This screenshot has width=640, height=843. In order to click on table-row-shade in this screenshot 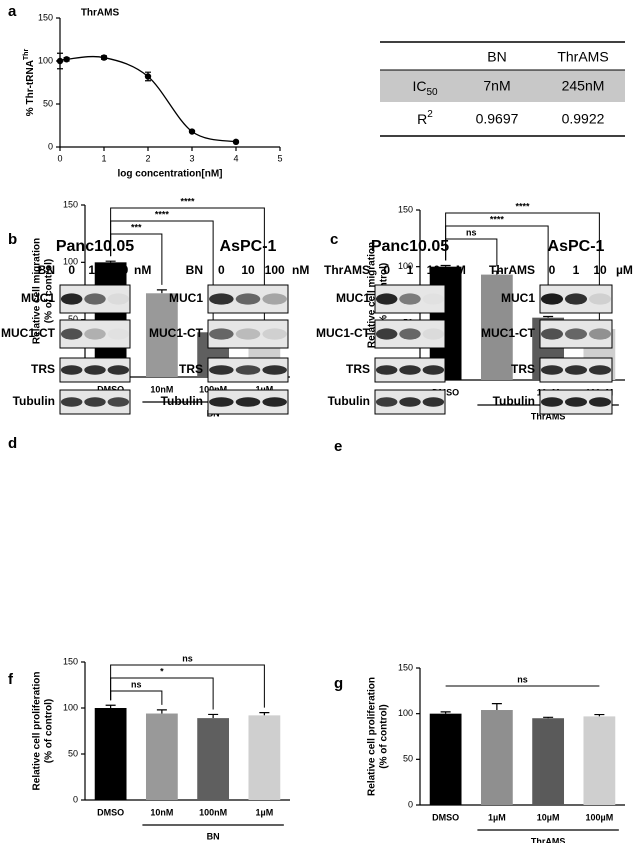, I will do `click(502, 86)`.